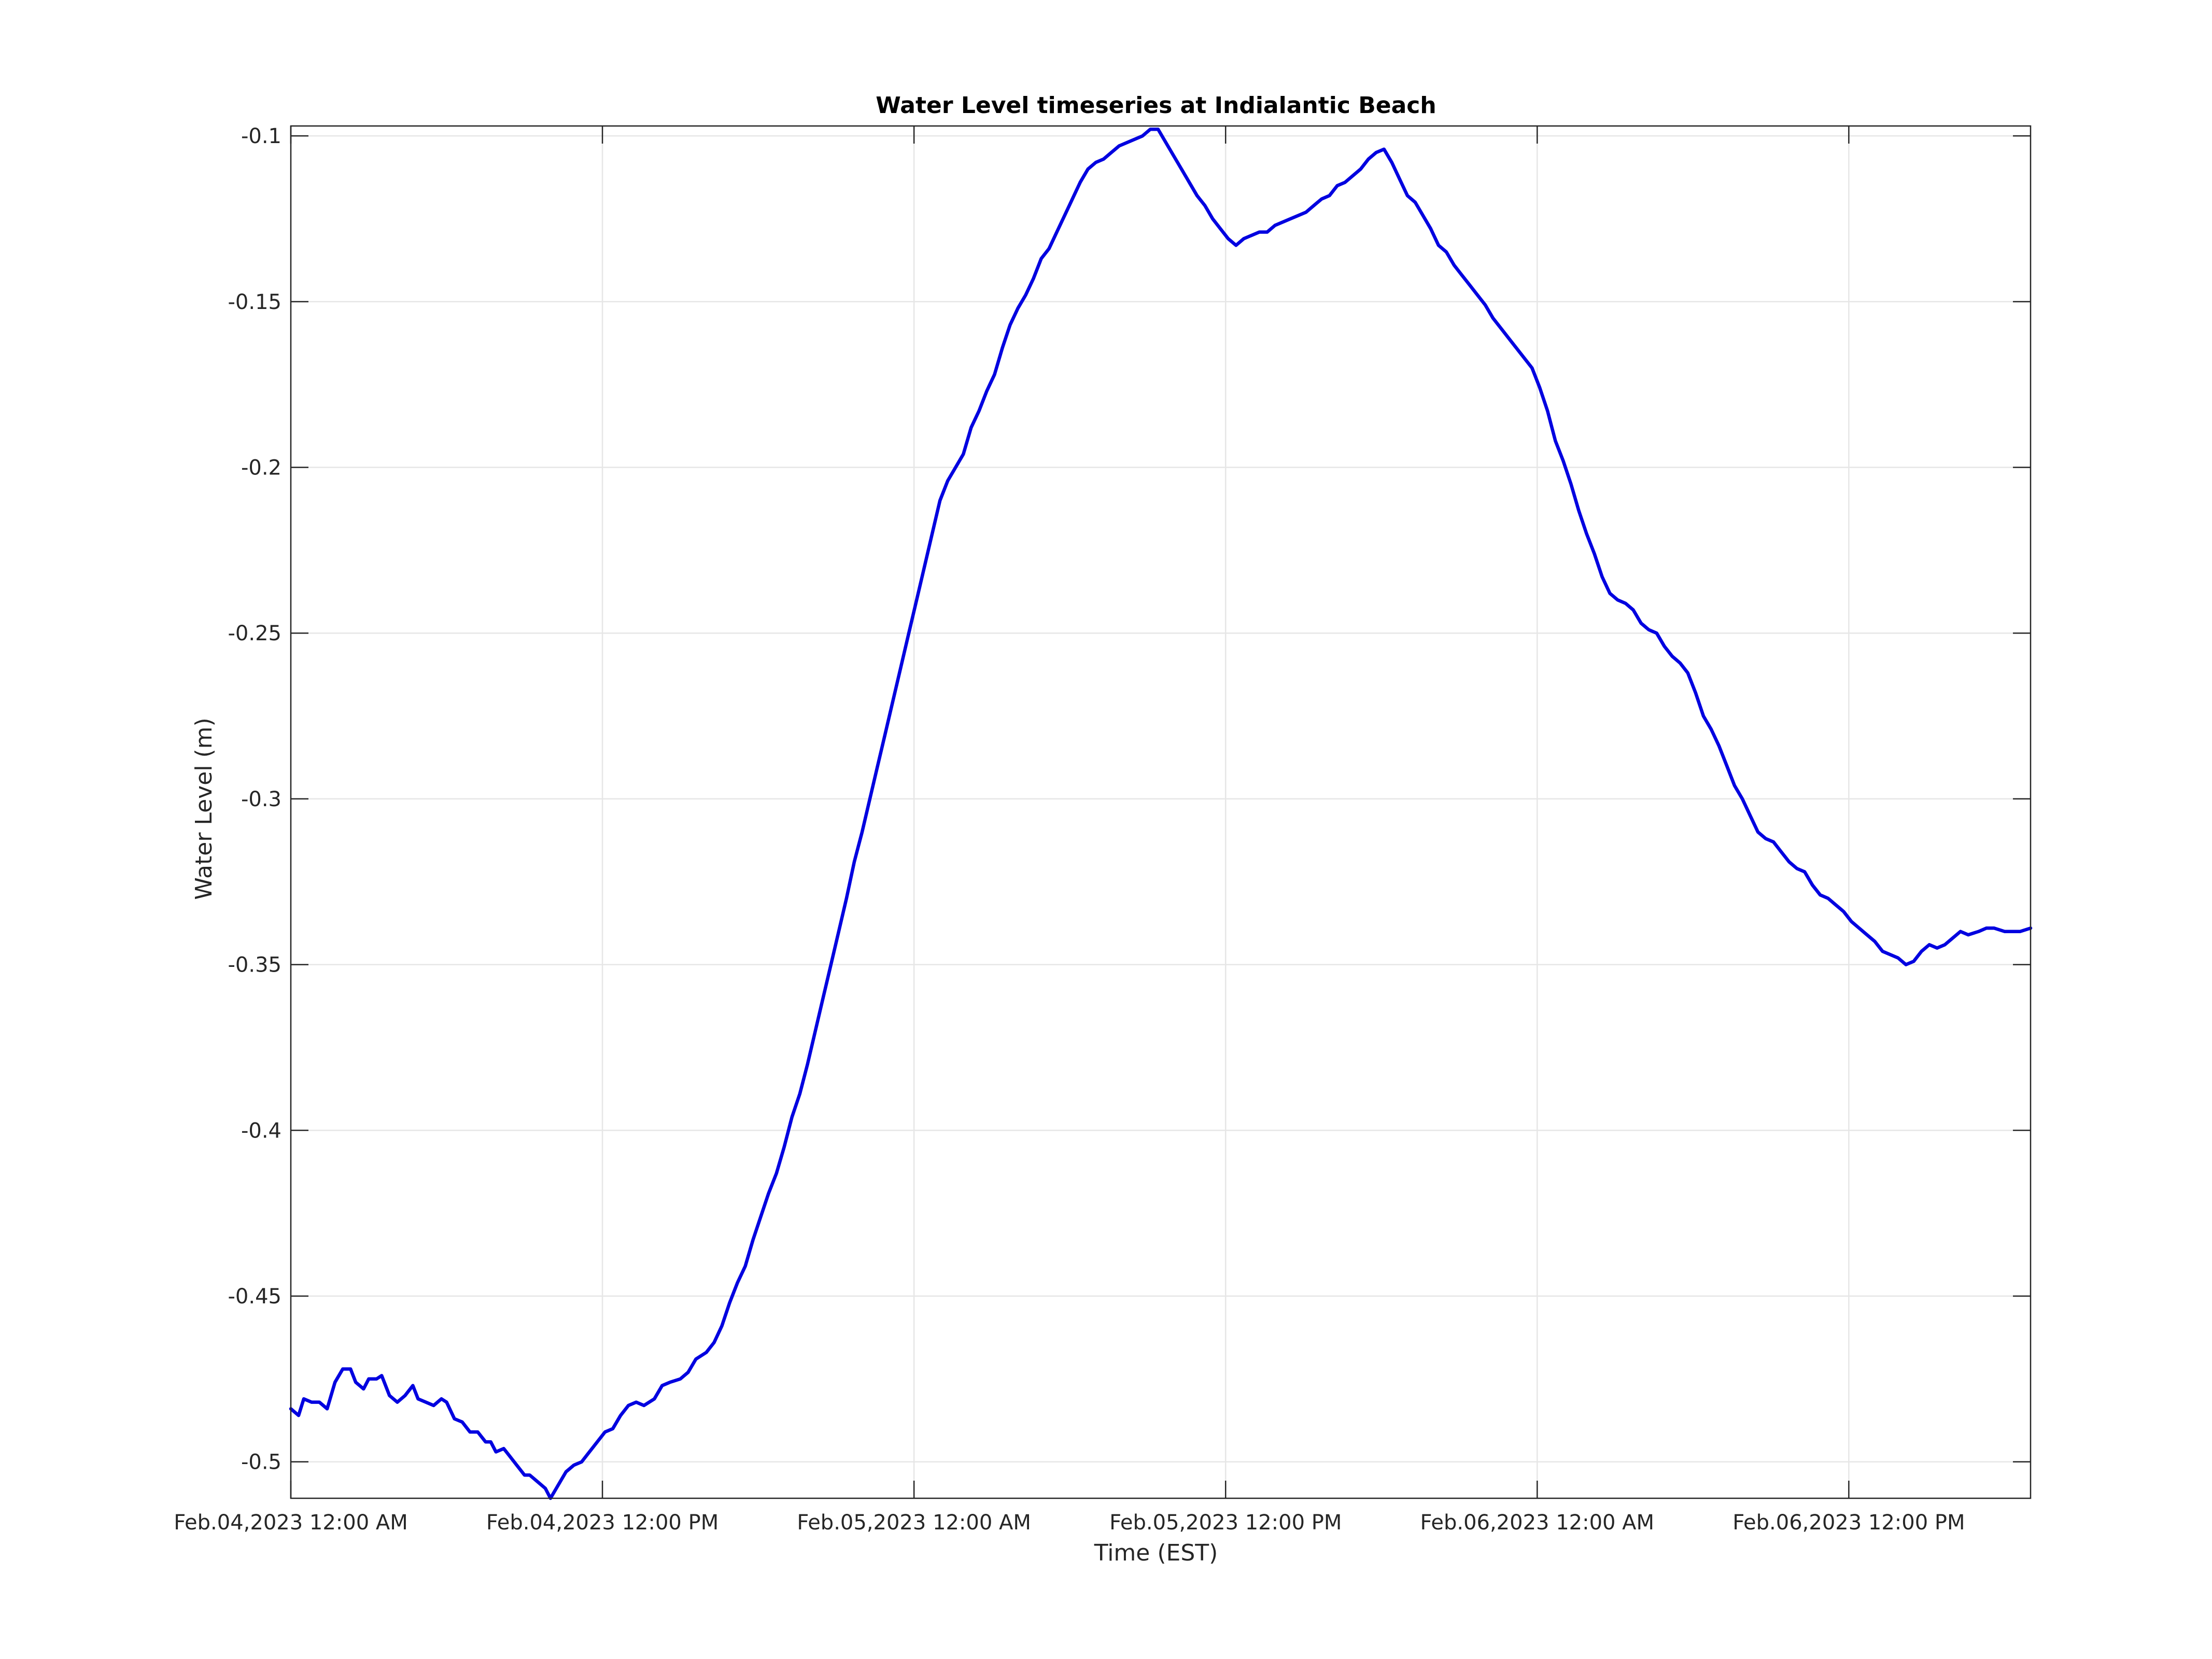 The image size is (2212, 1659). Describe the element at coordinates (261, 468) in the screenshot. I see `y-tick-label: -0.2` at that location.